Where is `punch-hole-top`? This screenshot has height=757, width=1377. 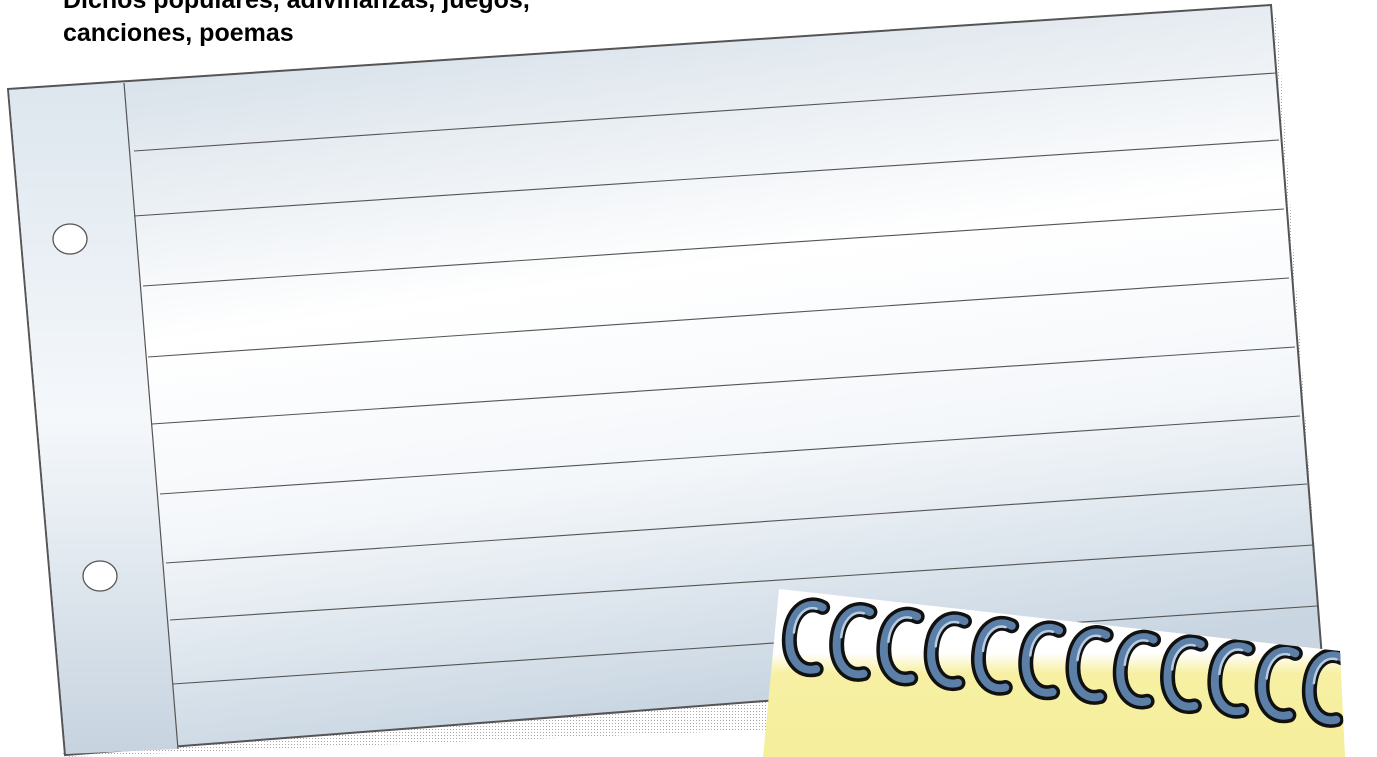
punch-hole-top is located at coordinates (70, 239).